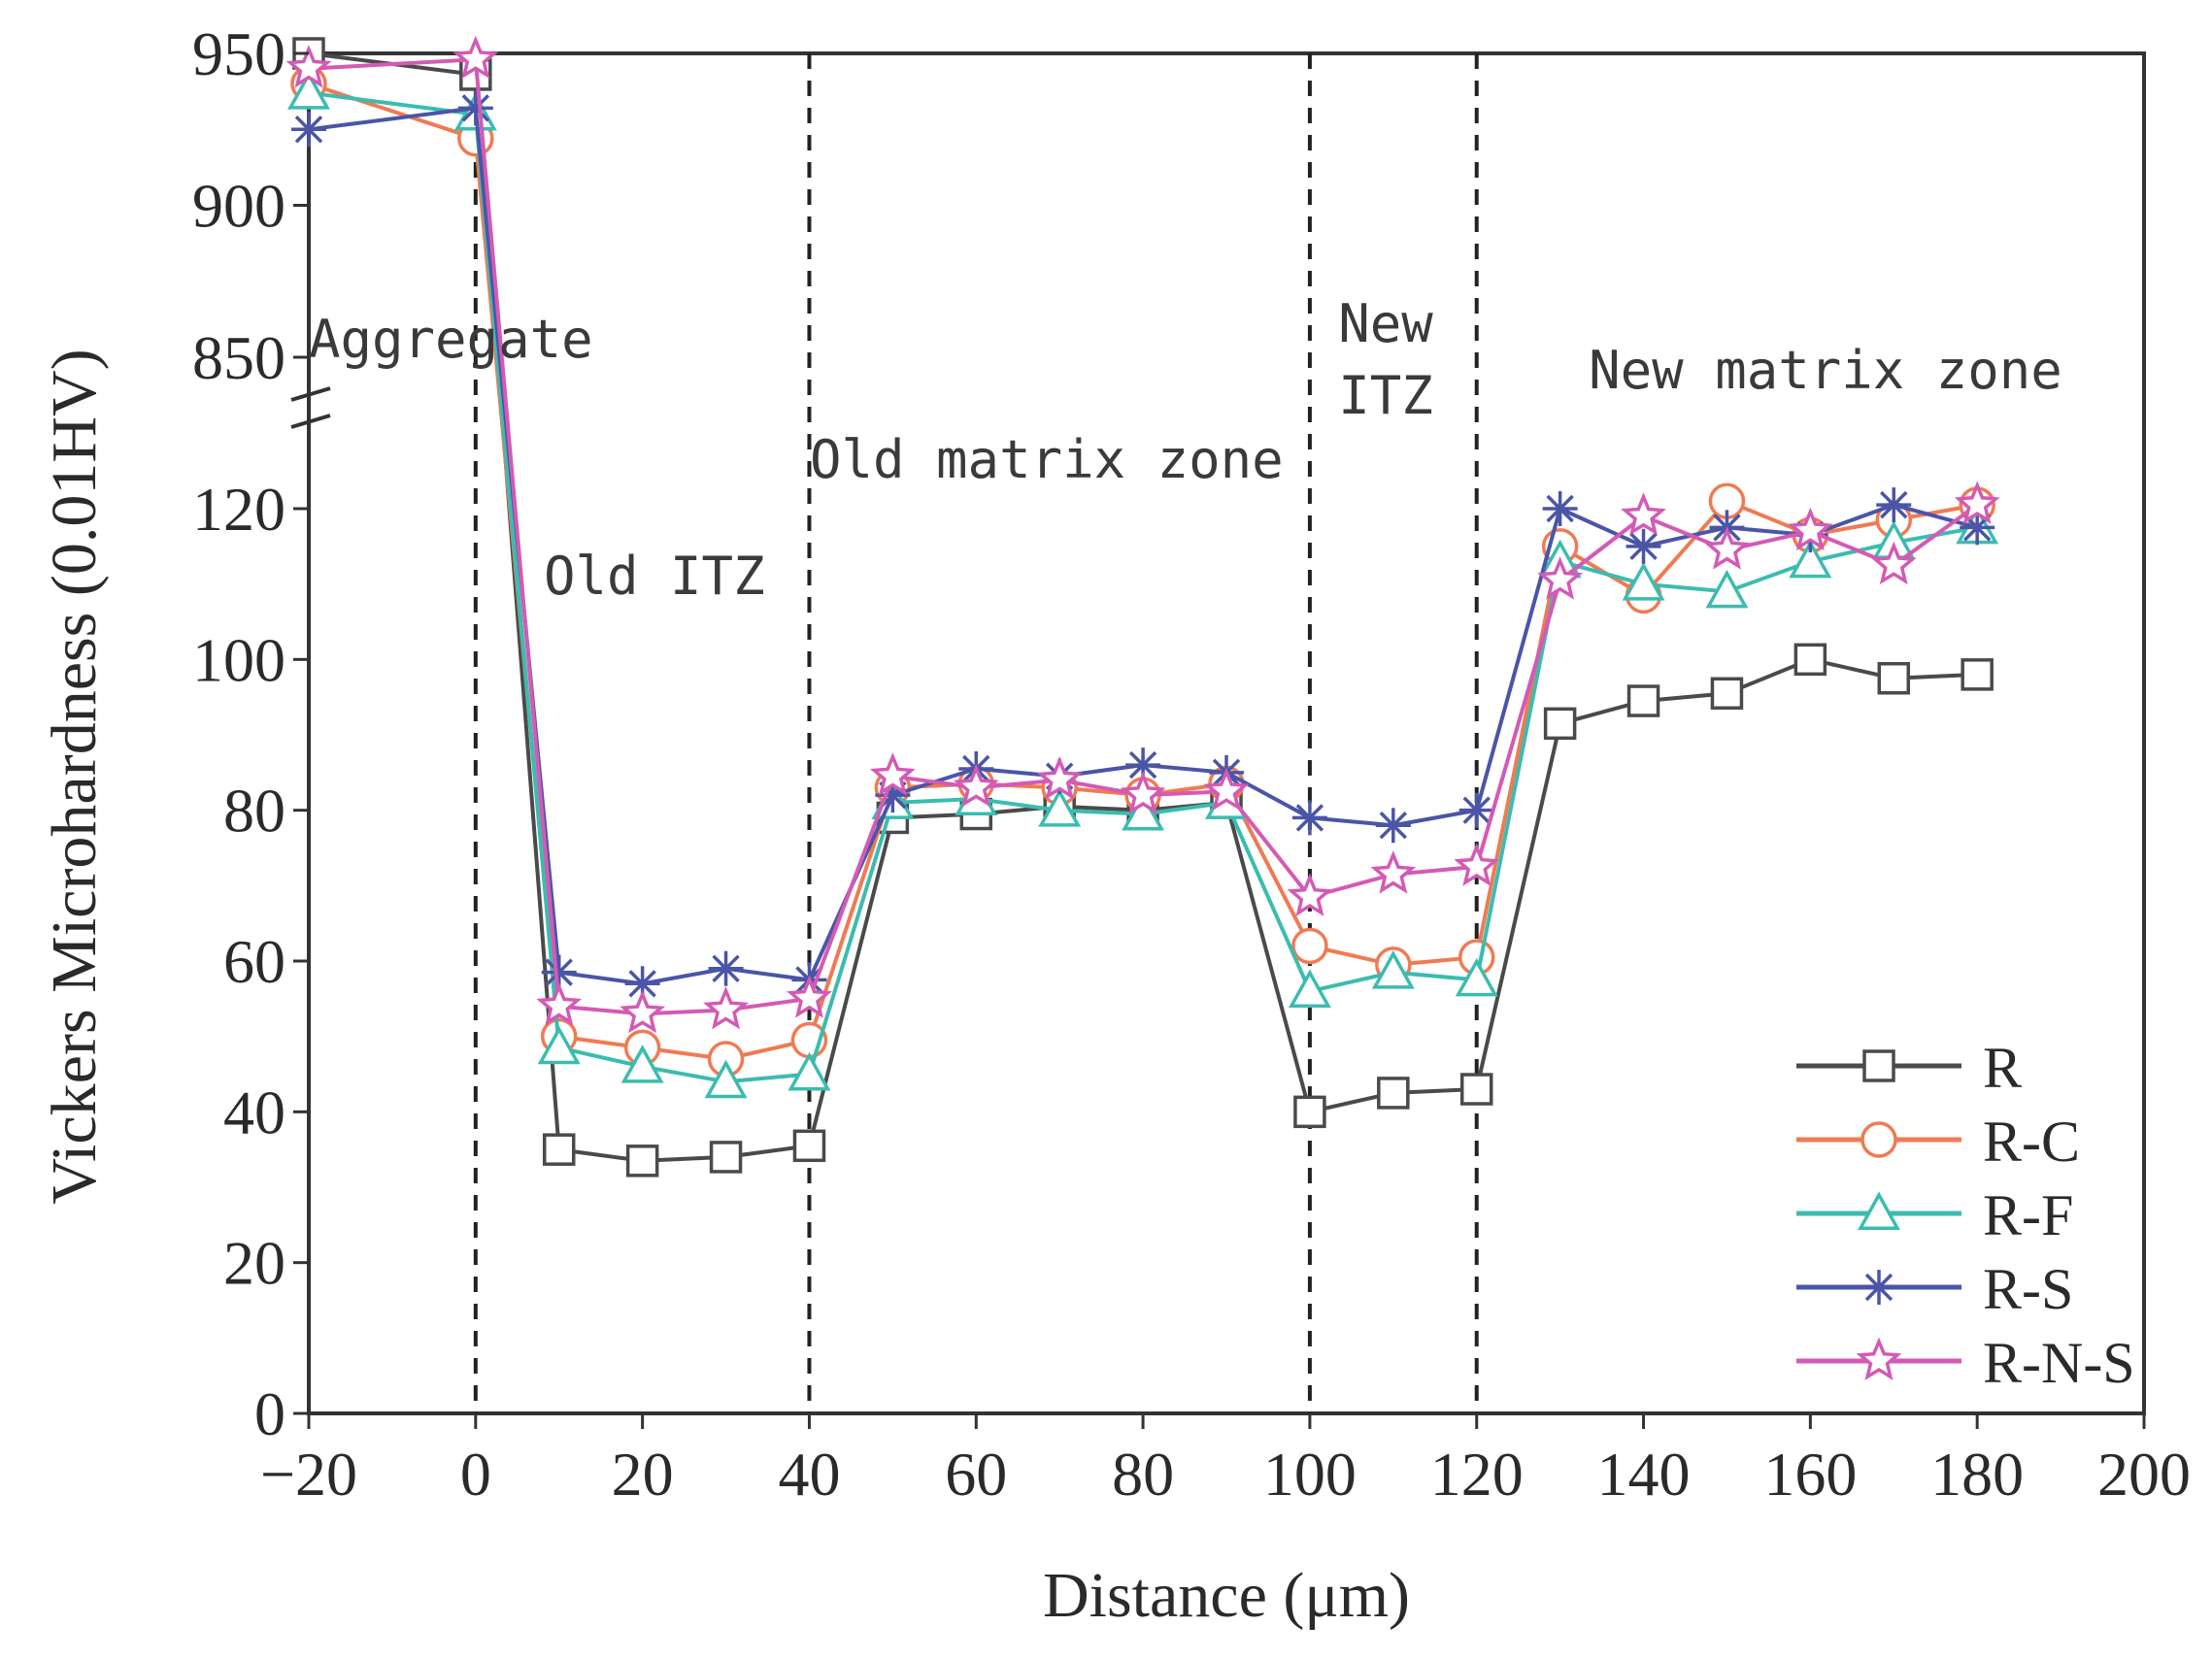 This screenshot has width=2212, height=1659. I want to click on zone-label-aggregate: Aggregate, so click(451, 339).